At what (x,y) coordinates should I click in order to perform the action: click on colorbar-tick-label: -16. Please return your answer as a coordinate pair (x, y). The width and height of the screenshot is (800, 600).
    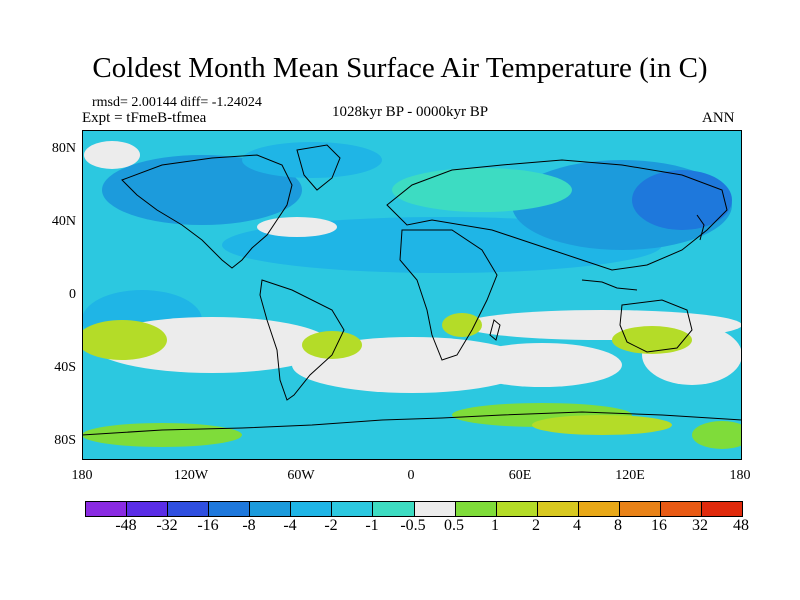
    Looking at the image, I should click on (208, 525).